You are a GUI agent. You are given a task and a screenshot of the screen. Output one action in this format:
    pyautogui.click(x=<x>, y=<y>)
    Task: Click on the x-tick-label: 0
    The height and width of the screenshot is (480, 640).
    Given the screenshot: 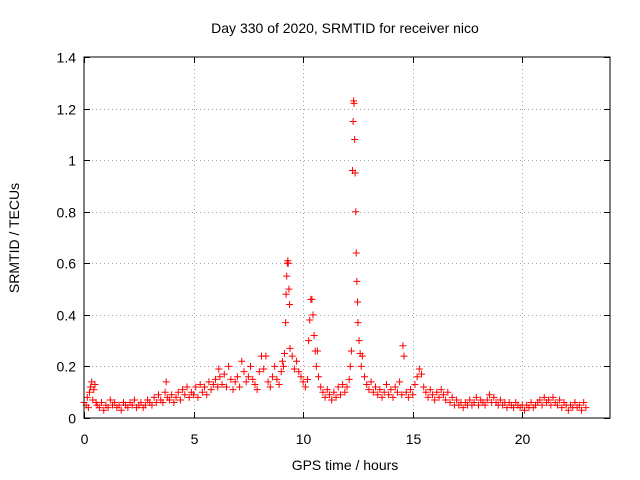 What is the action you would take?
    pyautogui.click(x=85, y=439)
    